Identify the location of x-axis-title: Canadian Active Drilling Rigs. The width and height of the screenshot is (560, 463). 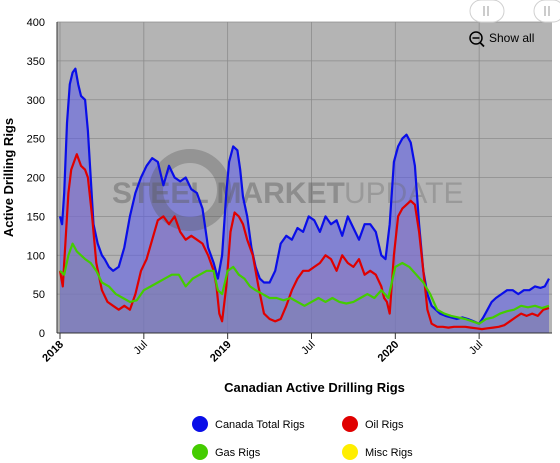
(314, 387).